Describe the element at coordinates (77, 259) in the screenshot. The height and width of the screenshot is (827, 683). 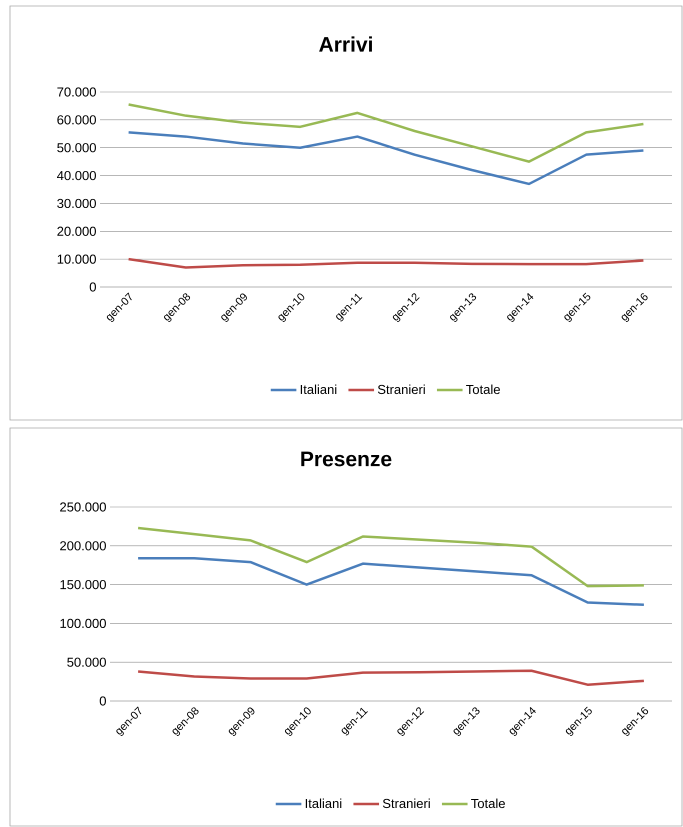
I see `y-tick-label: 10.000` at that location.